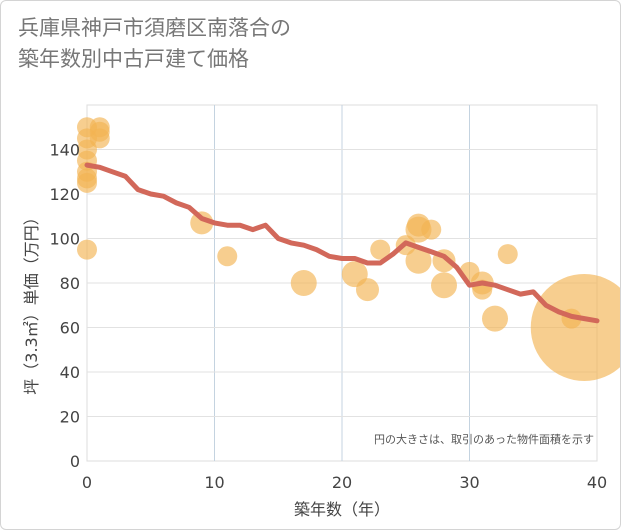 The image size is (621, 530). I want to click on chart-title-line-2: 築年数別中古戸建て価格, so click(133, 59).